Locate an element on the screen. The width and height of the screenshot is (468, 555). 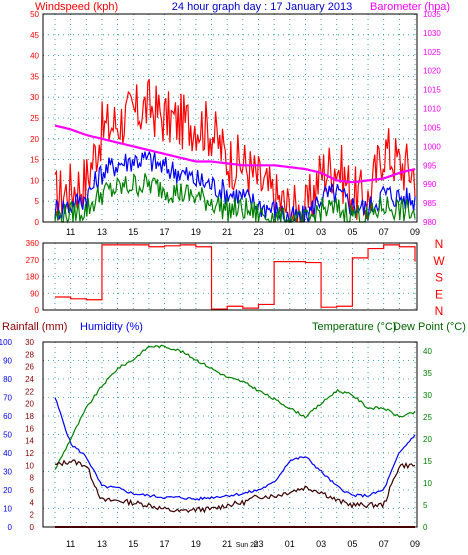
header-date-title: 24 hour graph day : 17 January 2013 is located at coordinates (262, 7).